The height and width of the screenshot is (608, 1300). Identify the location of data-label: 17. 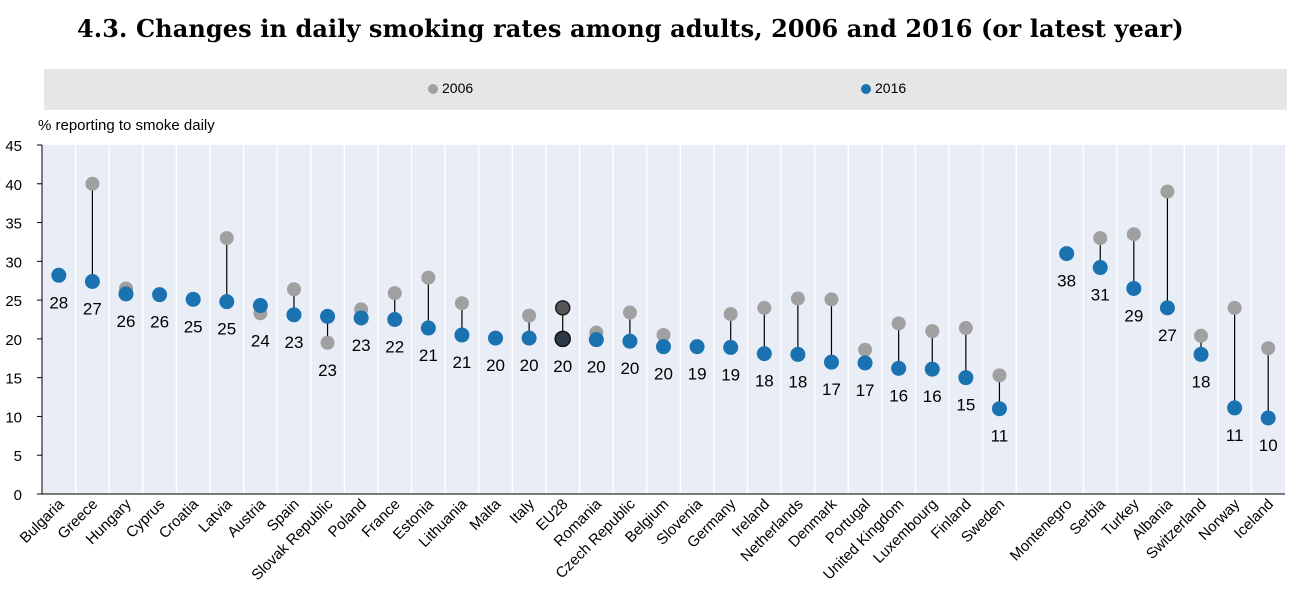
(831, 389).